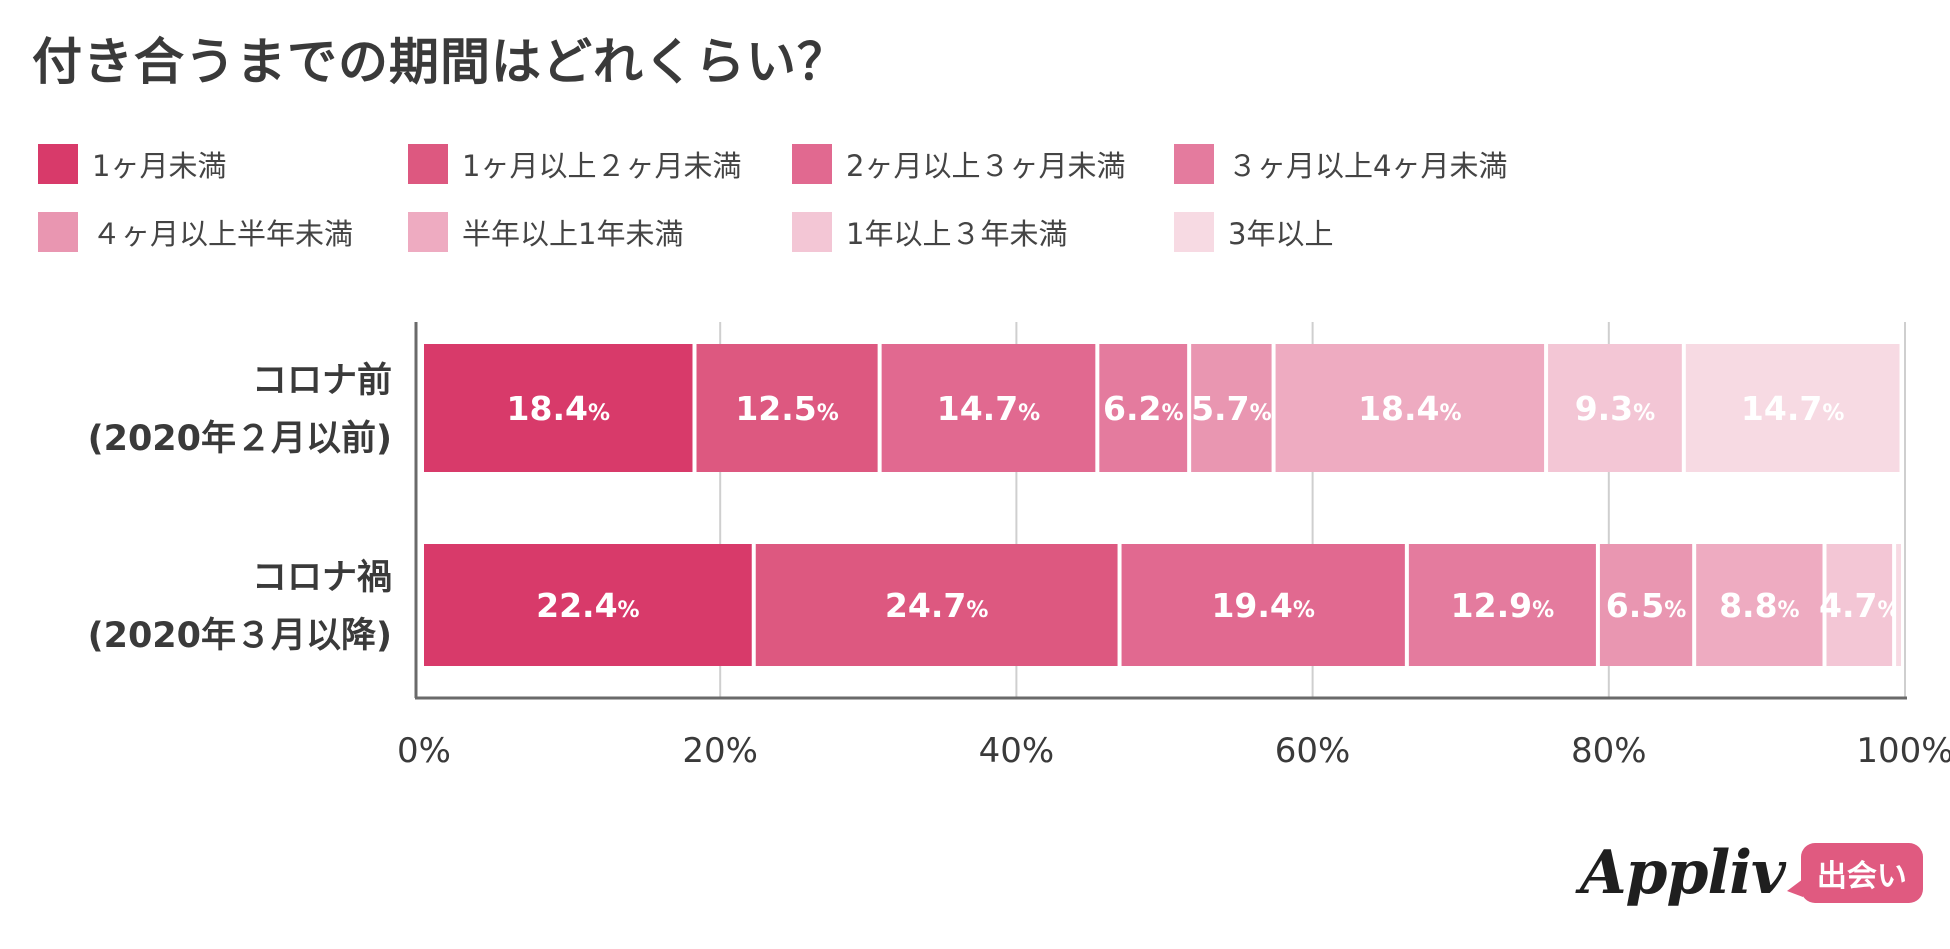 The width and height of the screenshot is (1950, 949). I want to click on legend-label: ３ヶ月以上4ヶ月未満, so click(1368, 166).